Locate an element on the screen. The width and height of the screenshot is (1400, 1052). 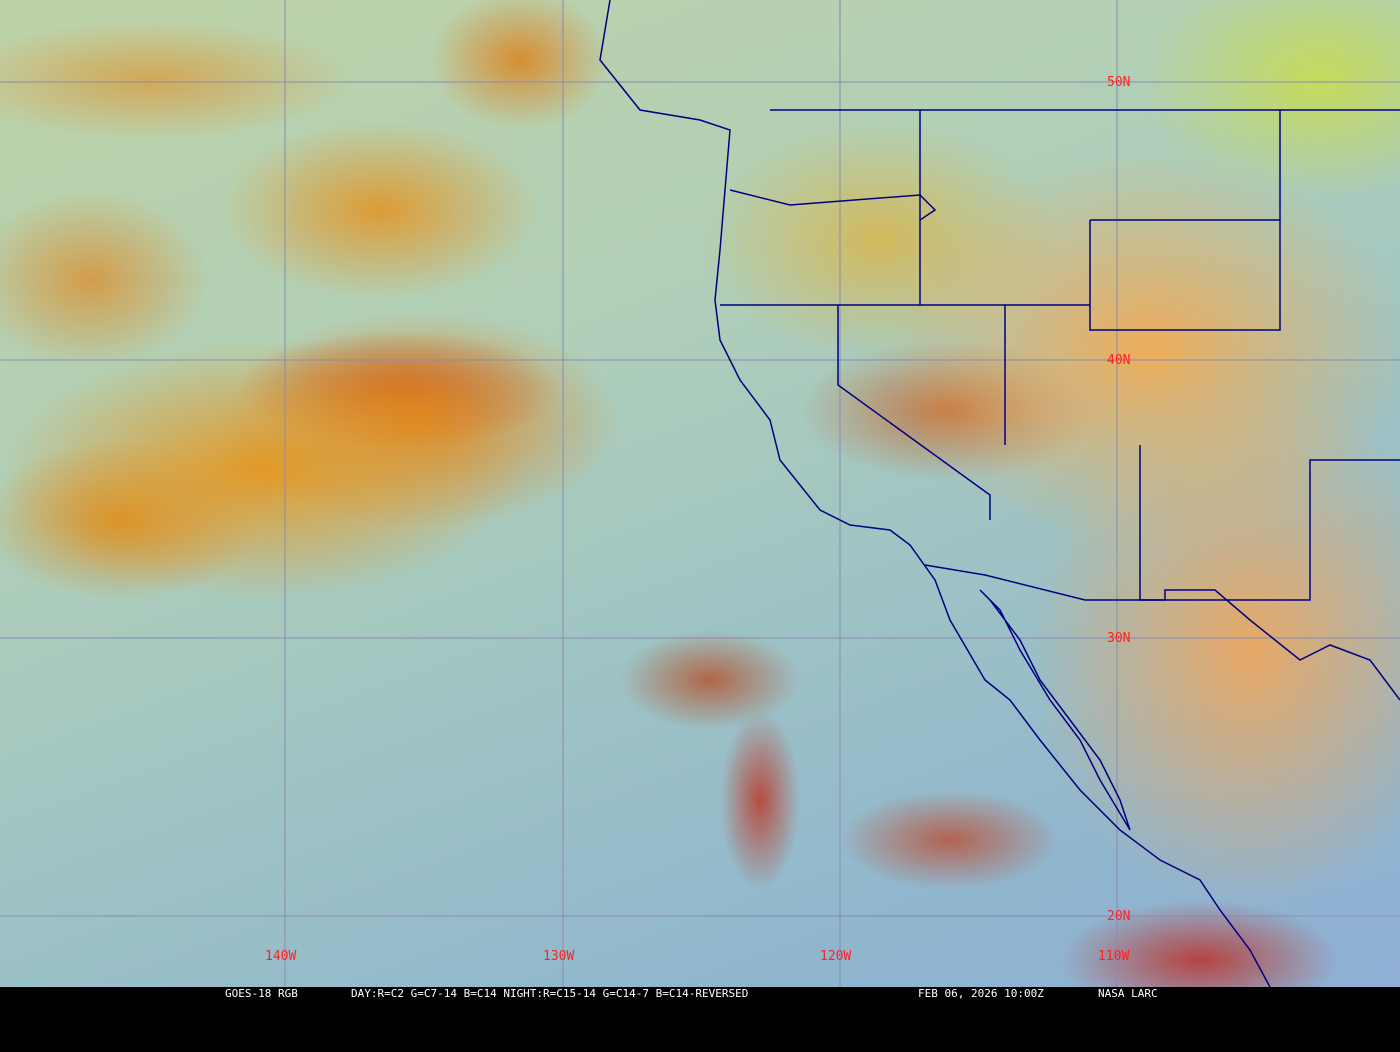
border-ca-nv is located at coordinates (914, 412).